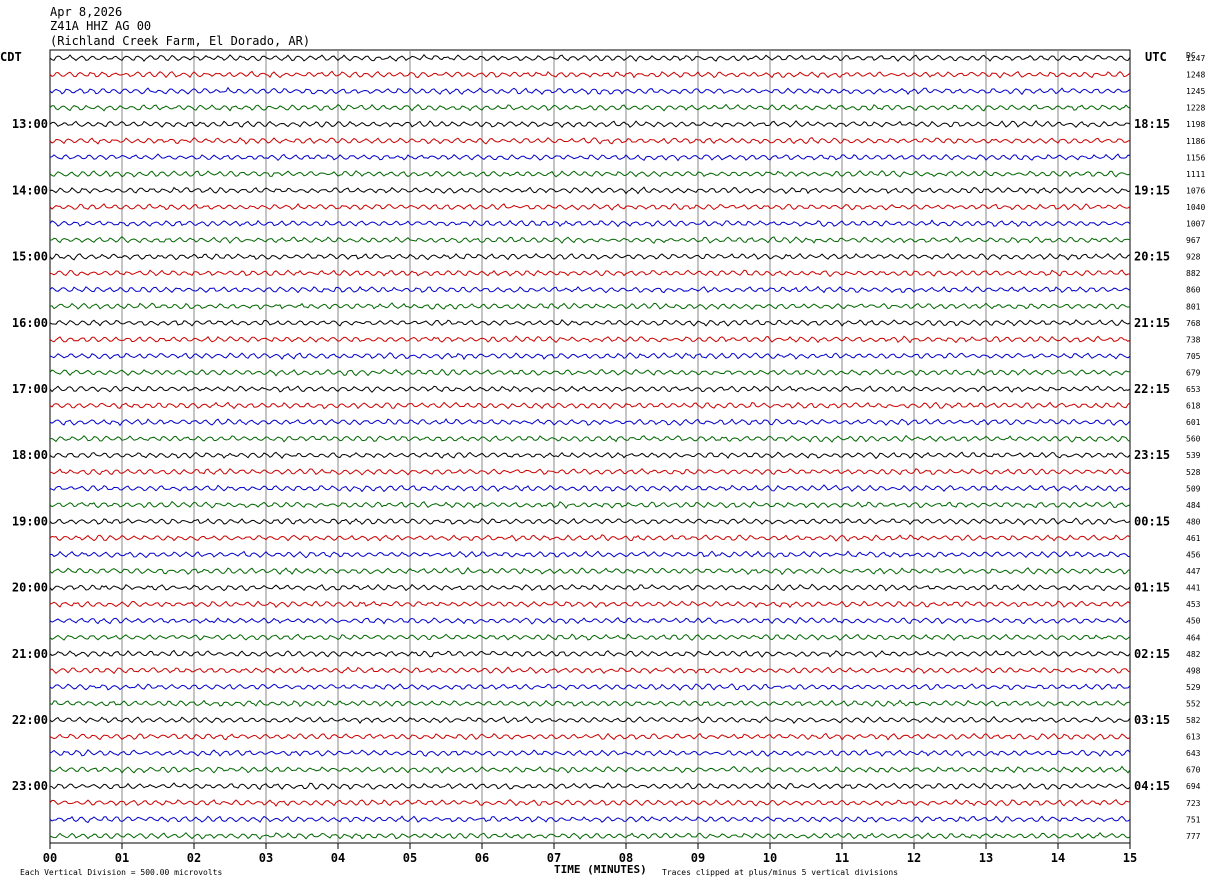 The width and height of the screenshot is (1210, 886). I want to click on dc-offset-value: 498, so click(1193, 670).